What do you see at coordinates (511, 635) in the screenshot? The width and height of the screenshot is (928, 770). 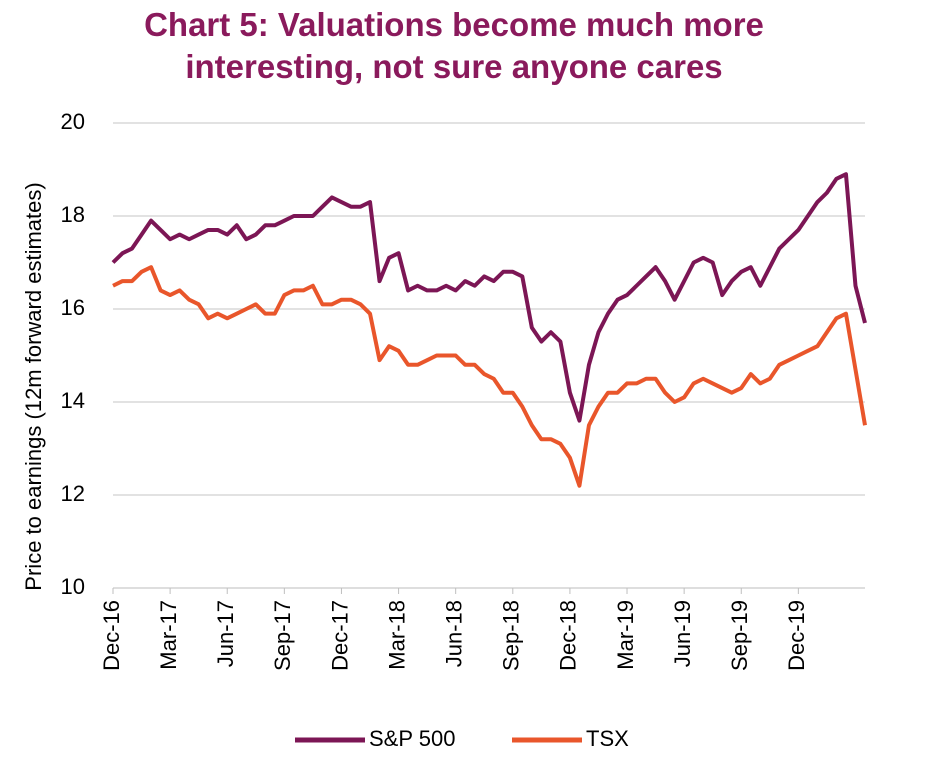 I see `x-tick-label: Sep-18` at bounding box center [511, 635].